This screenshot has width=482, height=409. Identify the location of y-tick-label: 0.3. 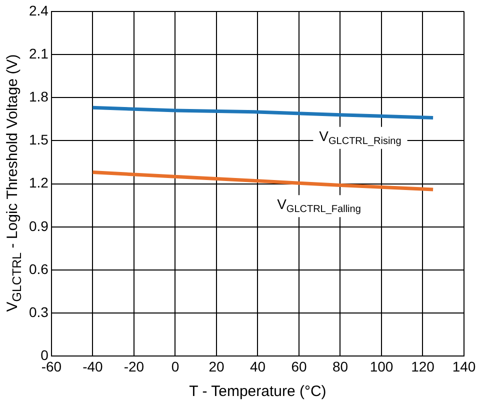
(38, 312).